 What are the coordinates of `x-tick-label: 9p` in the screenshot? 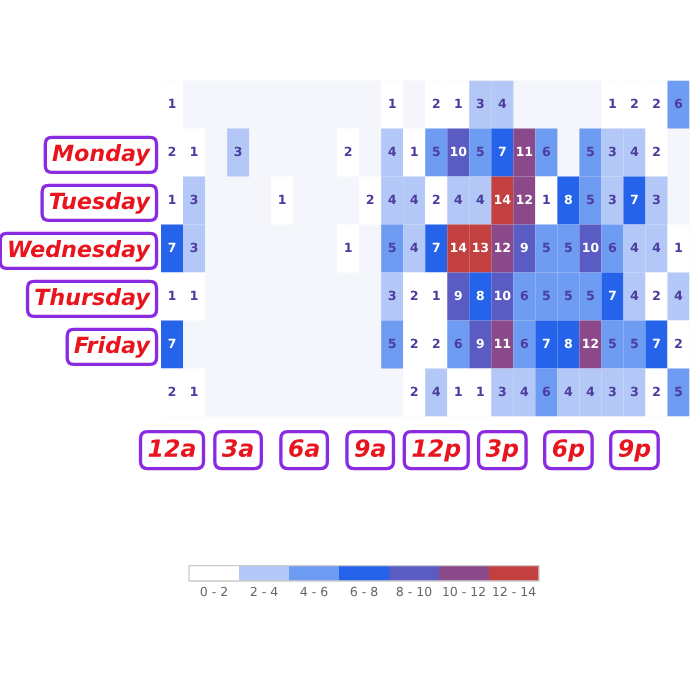 It's located at (634, 450).